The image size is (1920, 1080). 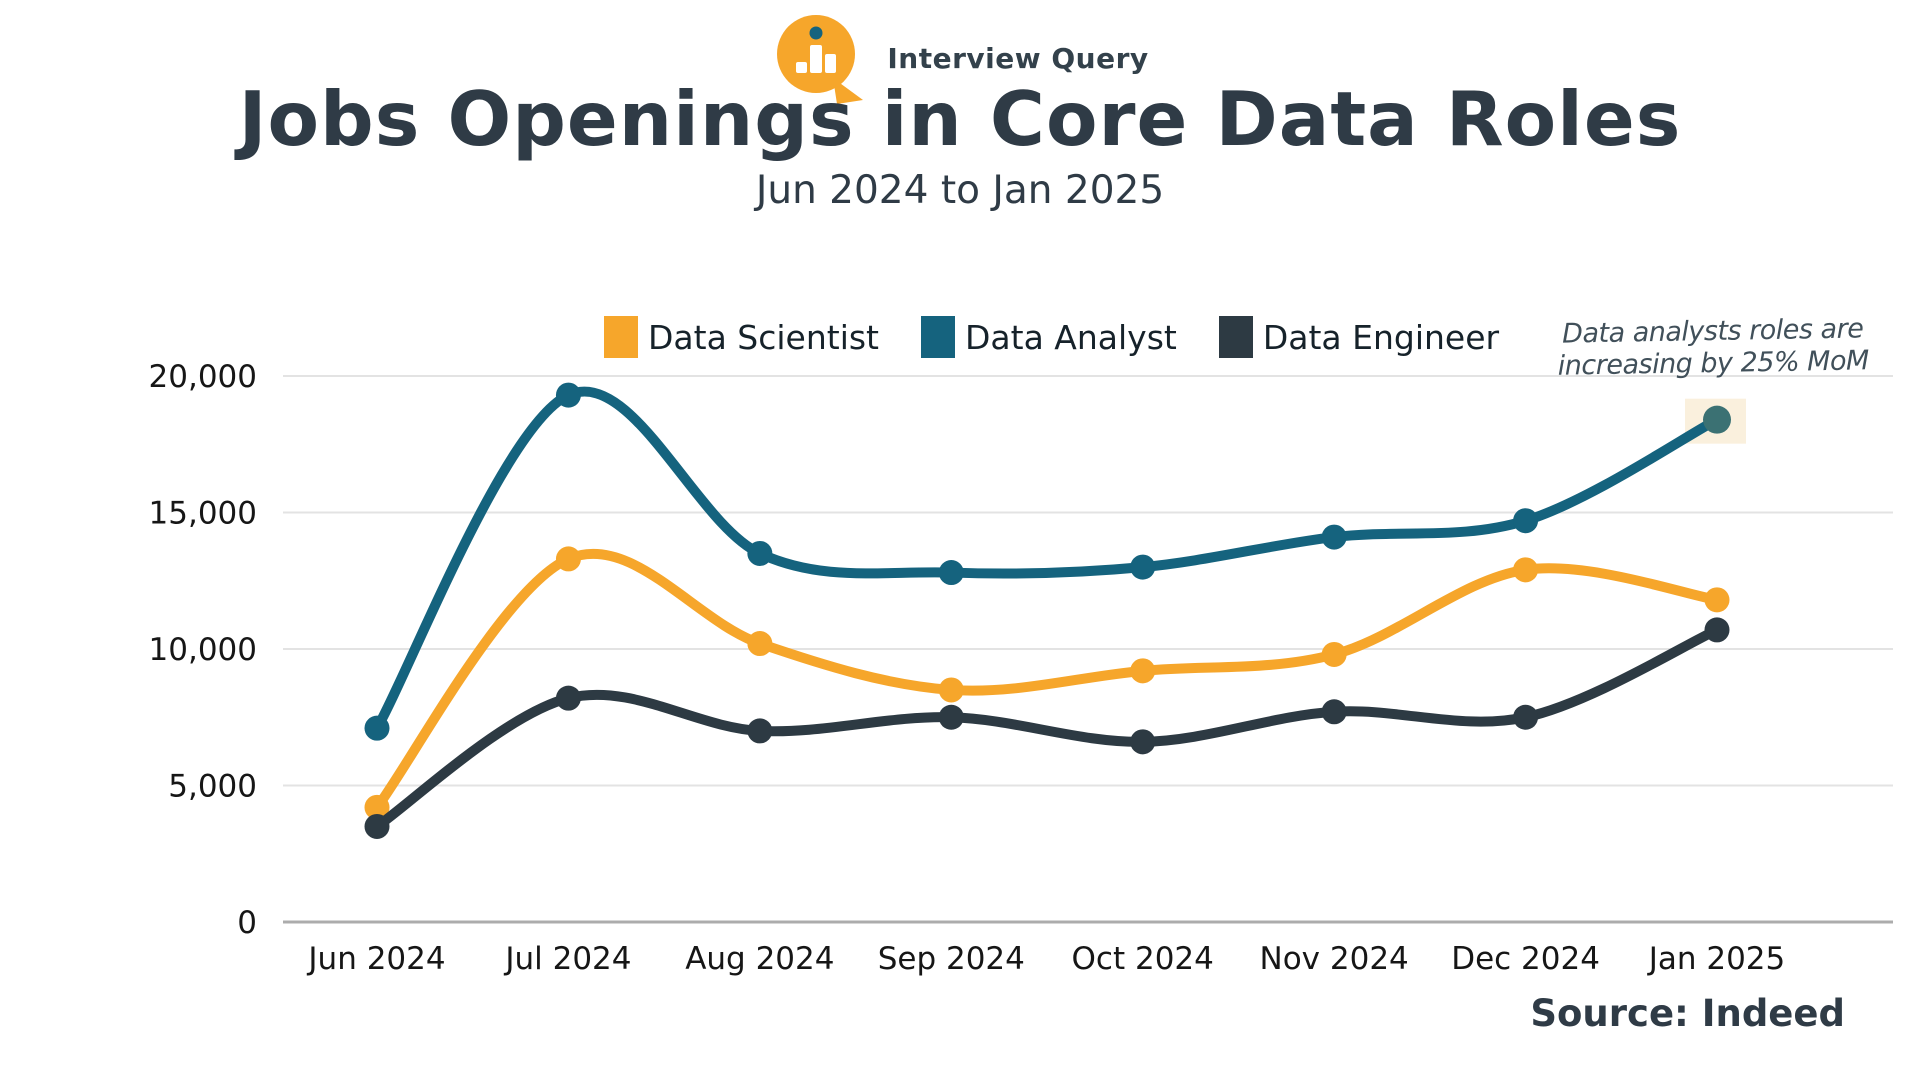 I want to click on annotation-line-2: increasing by 25% MoM, so click(x=1713, y=363).